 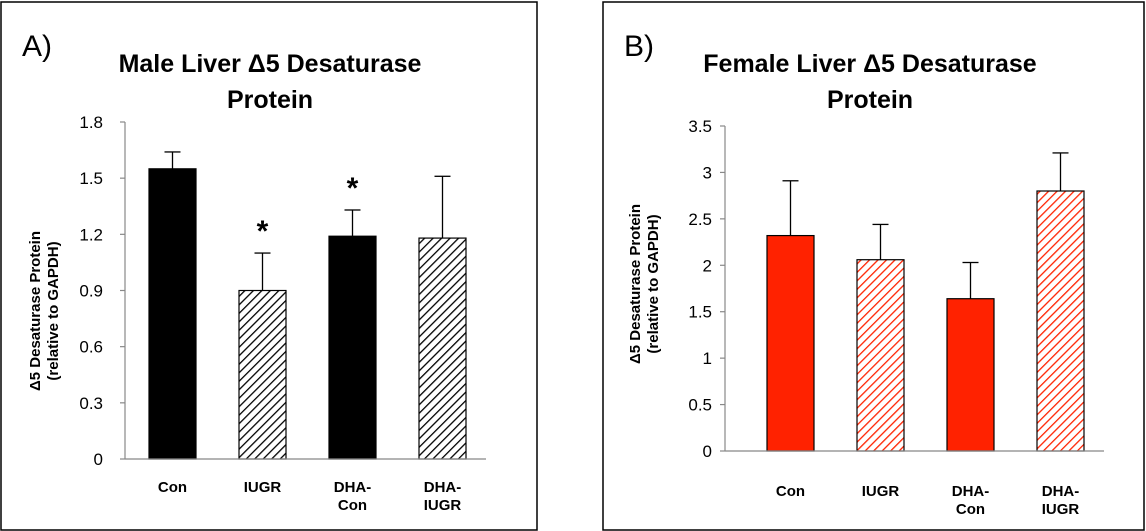 What do you see at coordinates (870, 64) in the screenshot?
I see `chart-title-line-1: Female Liver Δ5 Desaturase` at bounding box center [870, 64].